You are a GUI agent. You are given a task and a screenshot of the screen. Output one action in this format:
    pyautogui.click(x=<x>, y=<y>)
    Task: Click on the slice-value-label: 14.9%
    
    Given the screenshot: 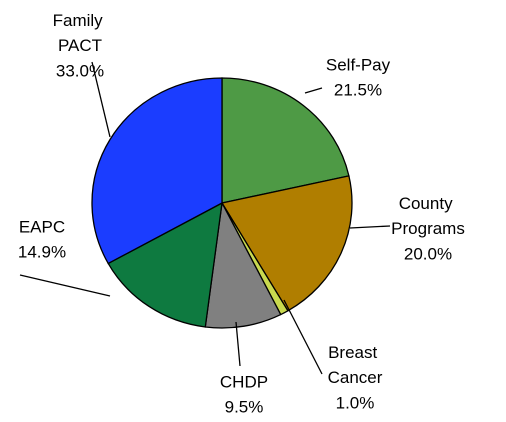 What is the action you would take?
    pyautogui.click(x=42, y=251)
    